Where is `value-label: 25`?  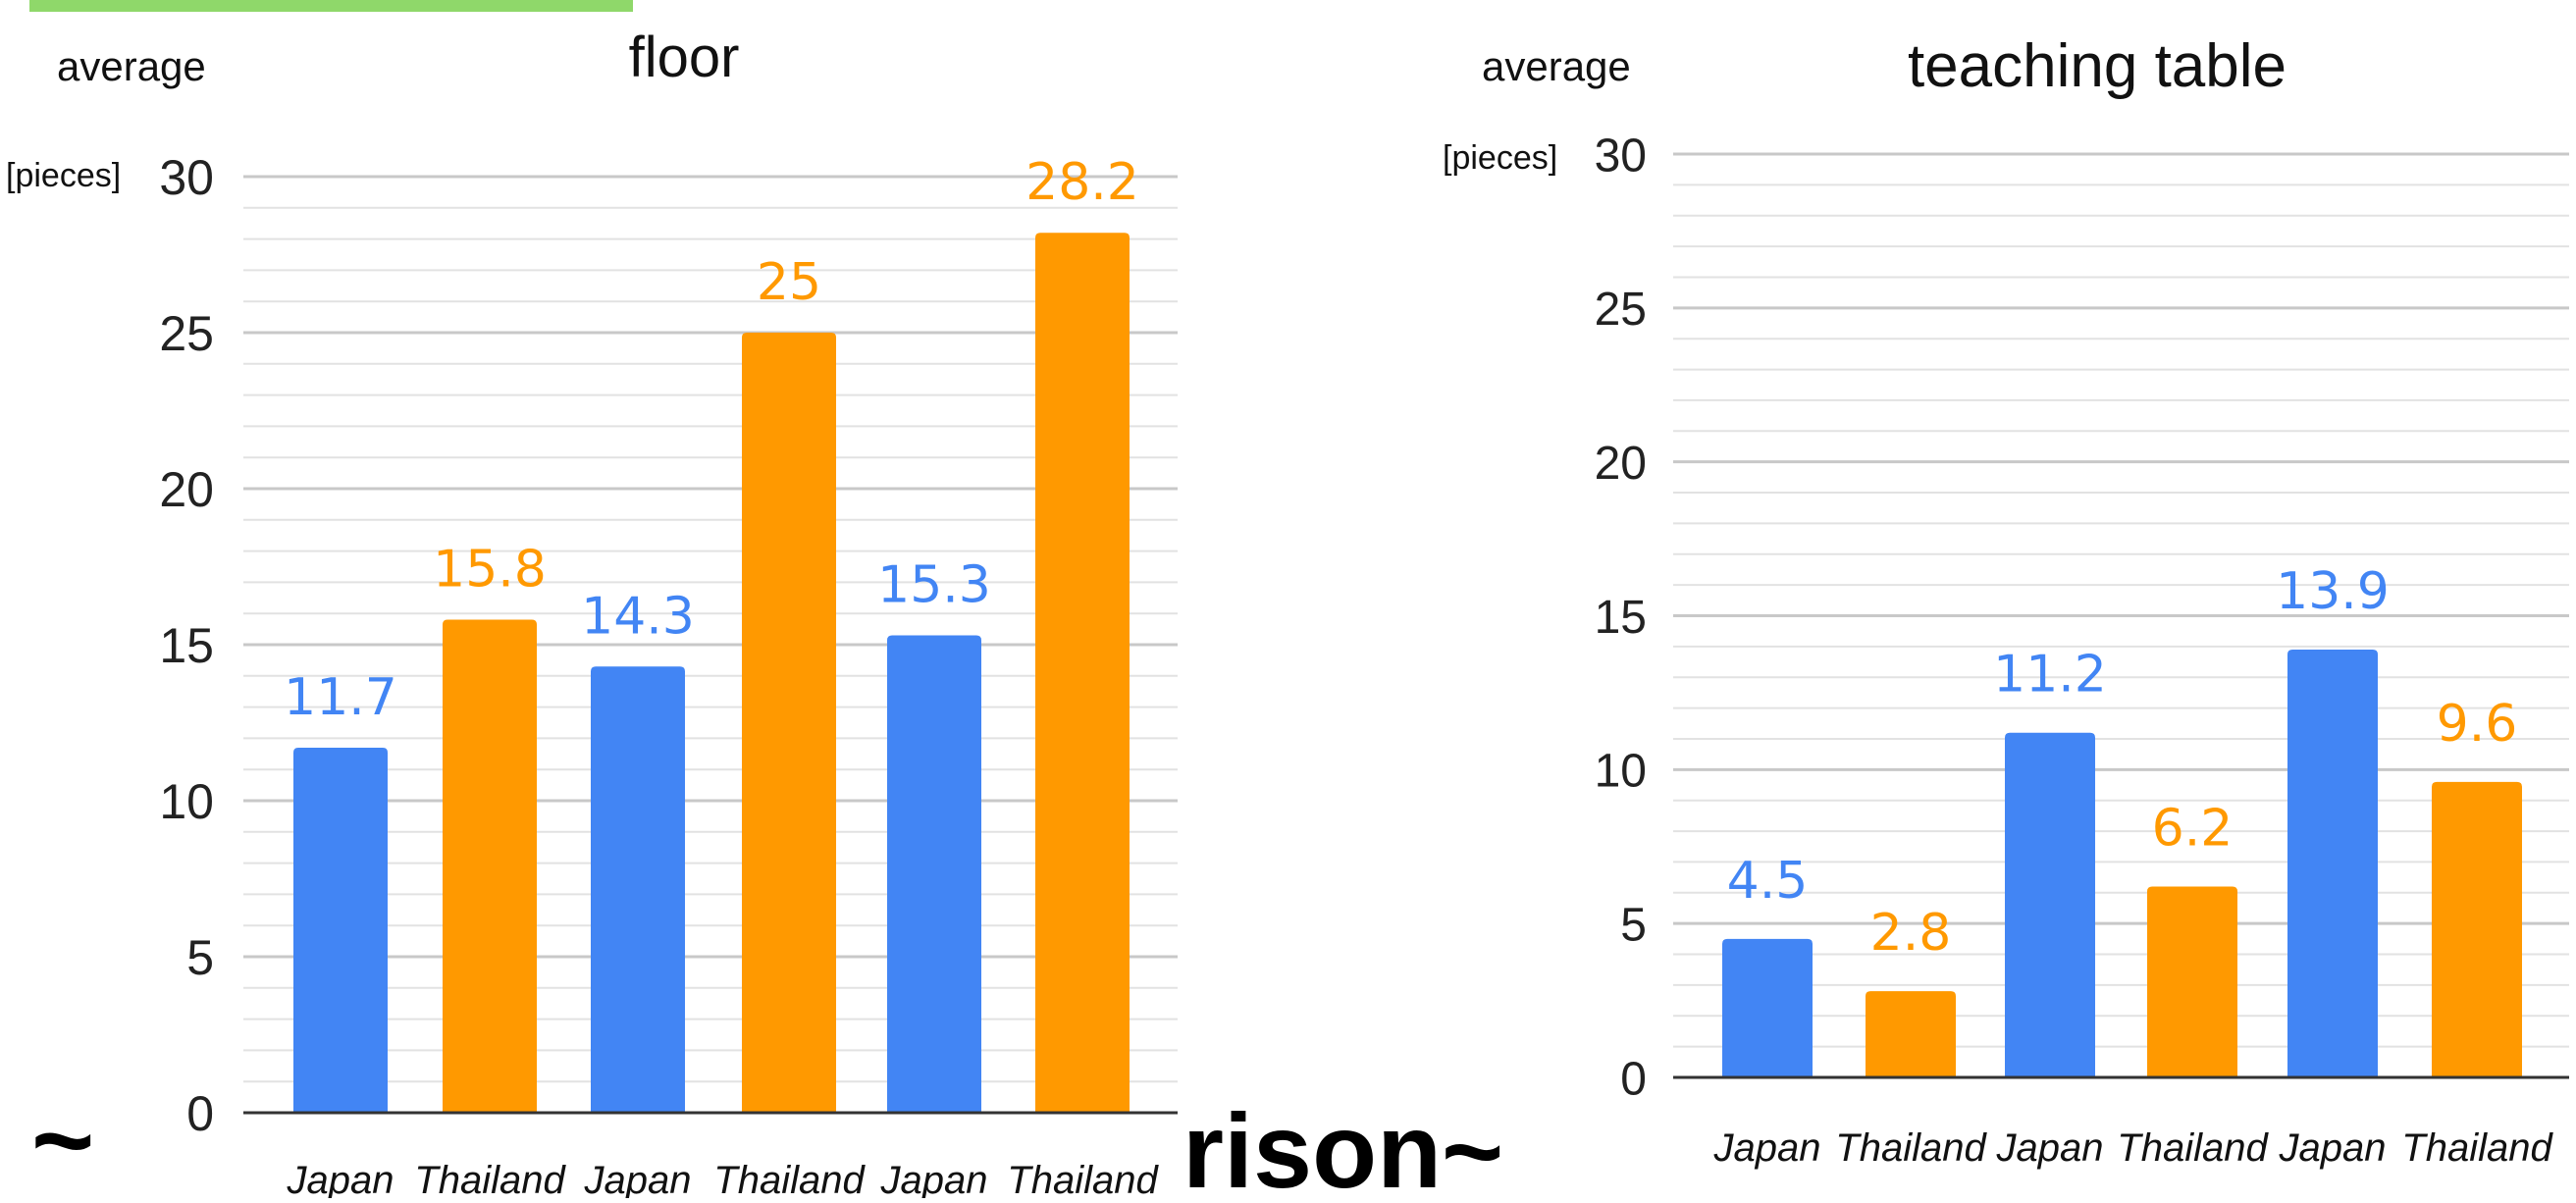 value-label: 25 is located at coordinates (789, 282).